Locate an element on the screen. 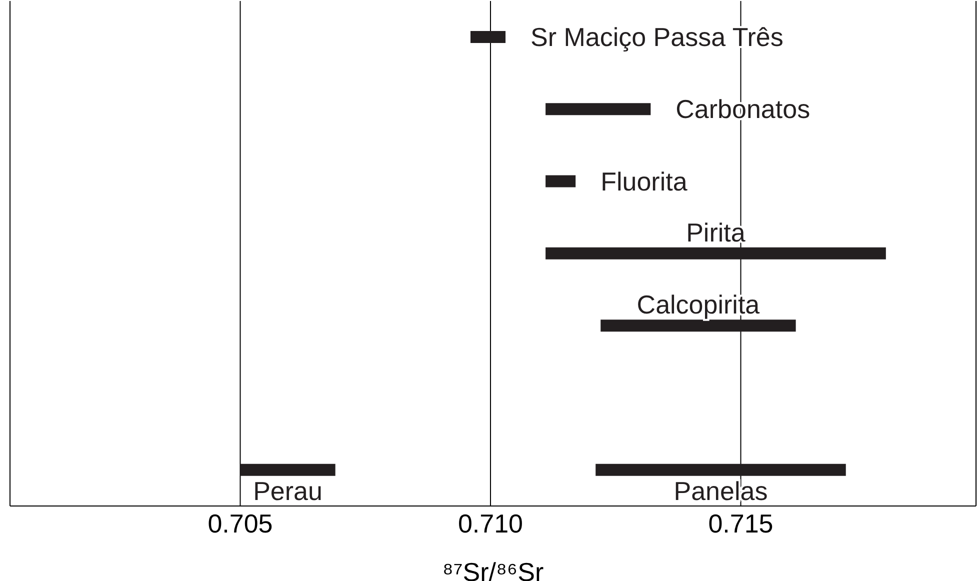  x-tick-label: 0.705 is located at coordinates (240, 523).